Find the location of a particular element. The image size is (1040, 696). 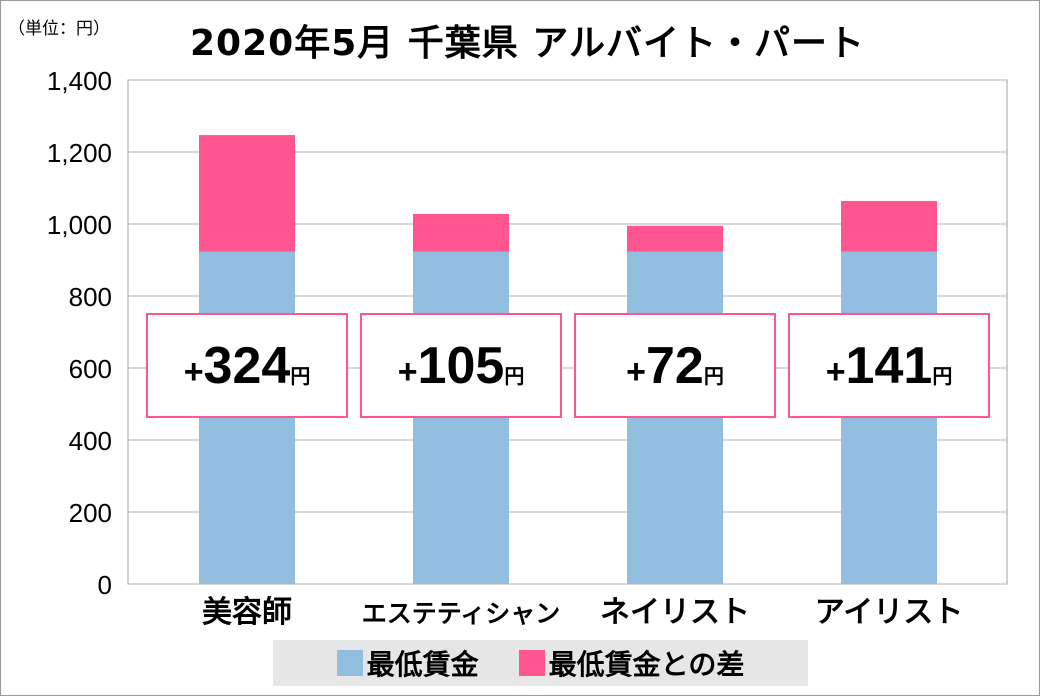

chart-title: 2020年5月 千葉県 アルバイト・パート is located at coordinates (527, 43).